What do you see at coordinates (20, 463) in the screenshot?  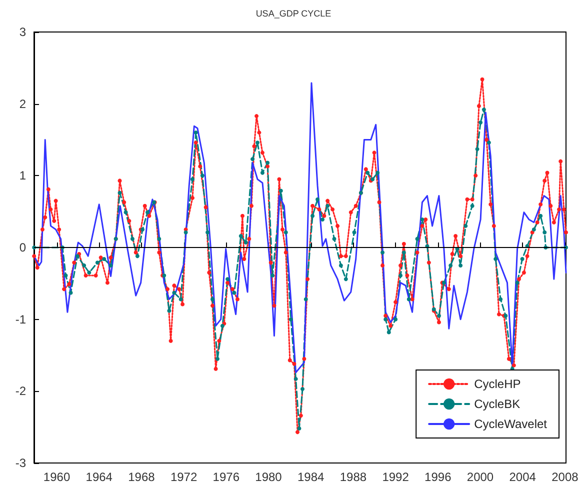 I see `y-tick-label: -3` at bounding box center [20, 463].